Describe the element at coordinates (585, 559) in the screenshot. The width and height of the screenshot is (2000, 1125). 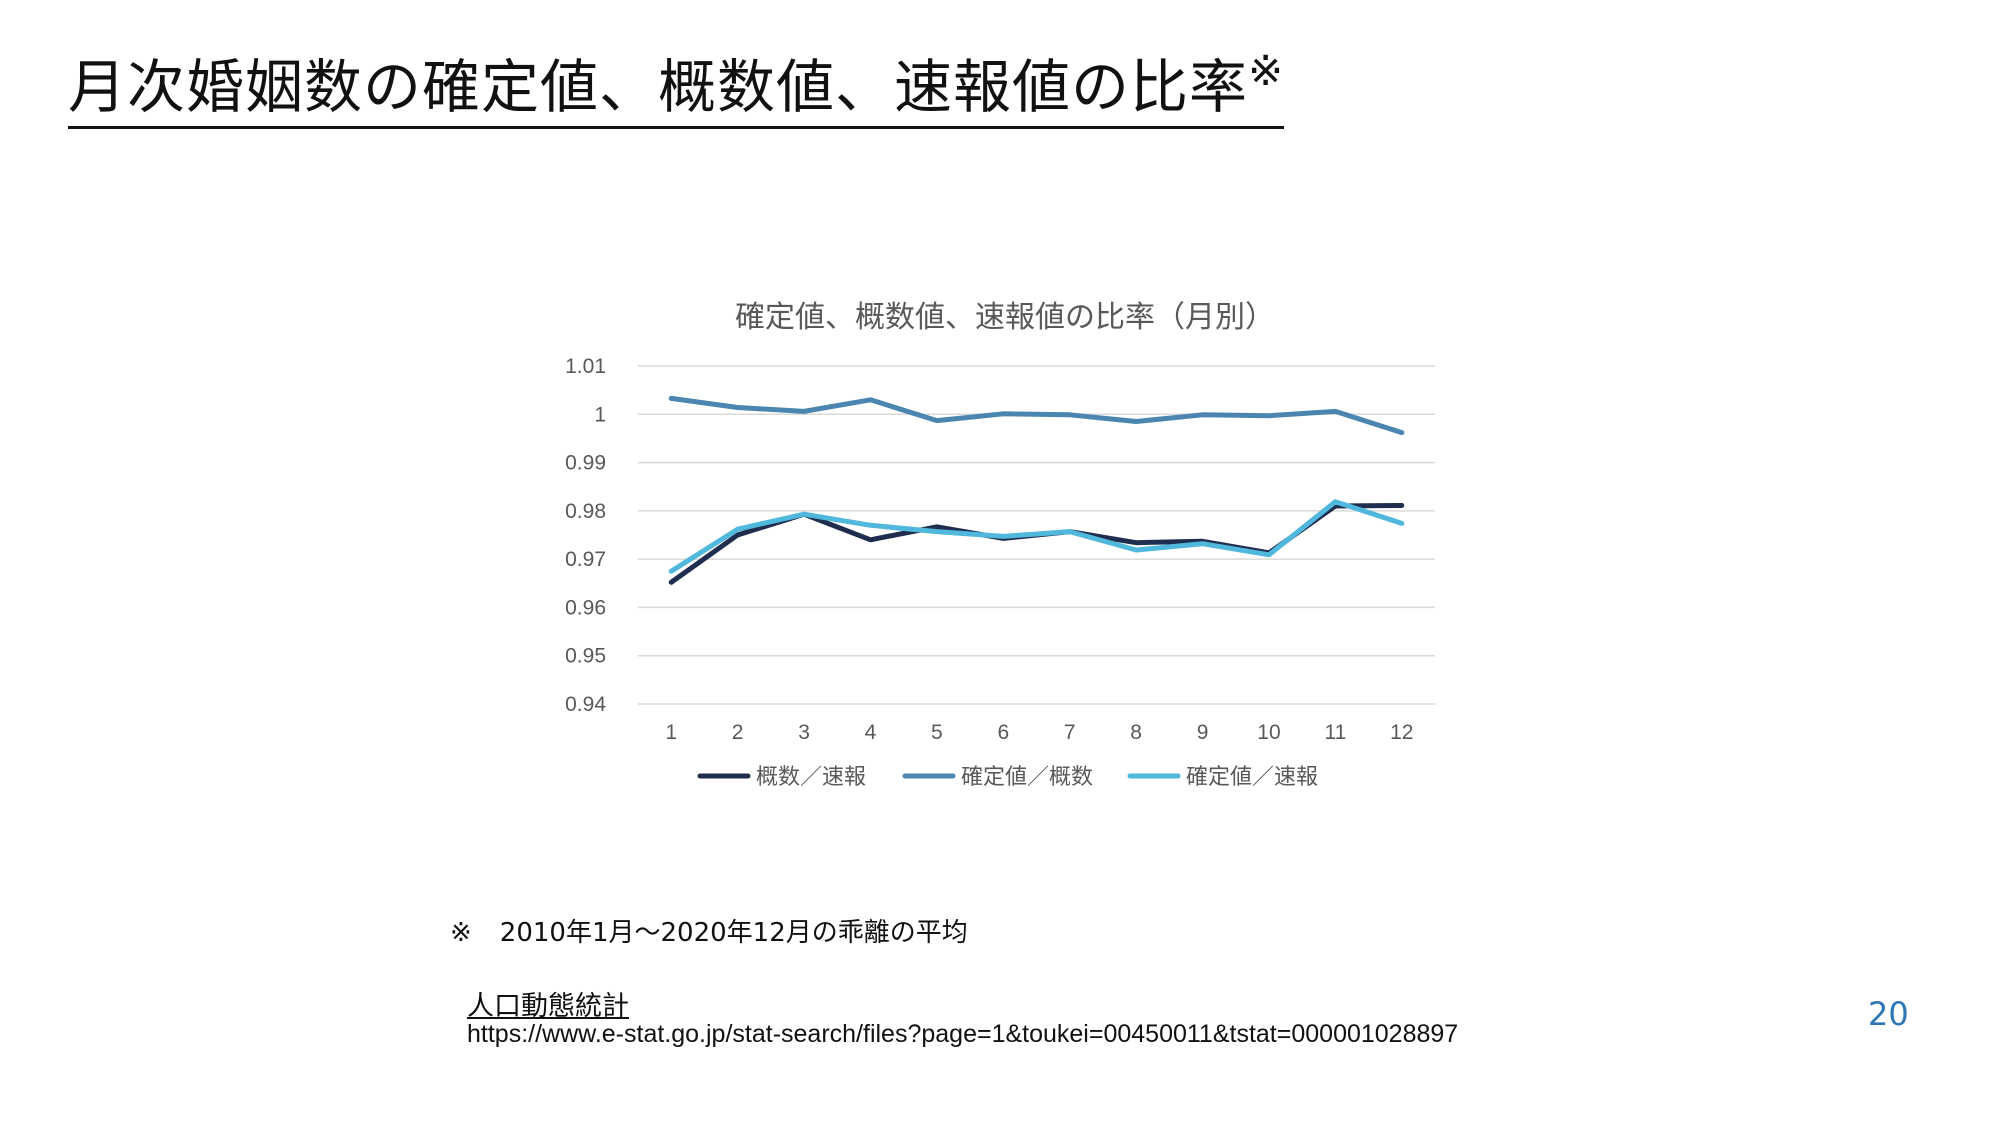
I see `y-tick-label: 0.97` at that location.